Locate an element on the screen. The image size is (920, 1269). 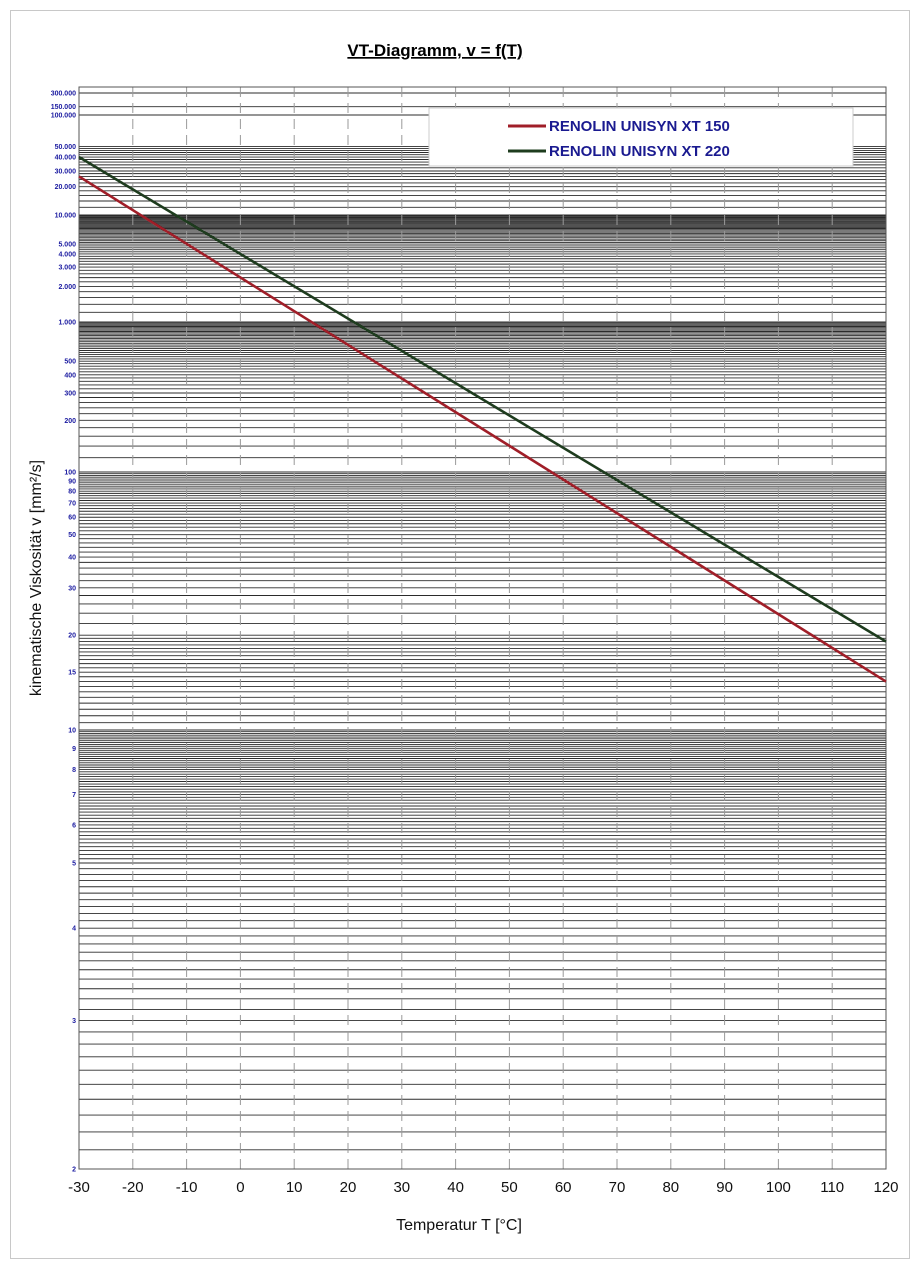
y-tick-label: 50 is located at coordinates (72, 535).